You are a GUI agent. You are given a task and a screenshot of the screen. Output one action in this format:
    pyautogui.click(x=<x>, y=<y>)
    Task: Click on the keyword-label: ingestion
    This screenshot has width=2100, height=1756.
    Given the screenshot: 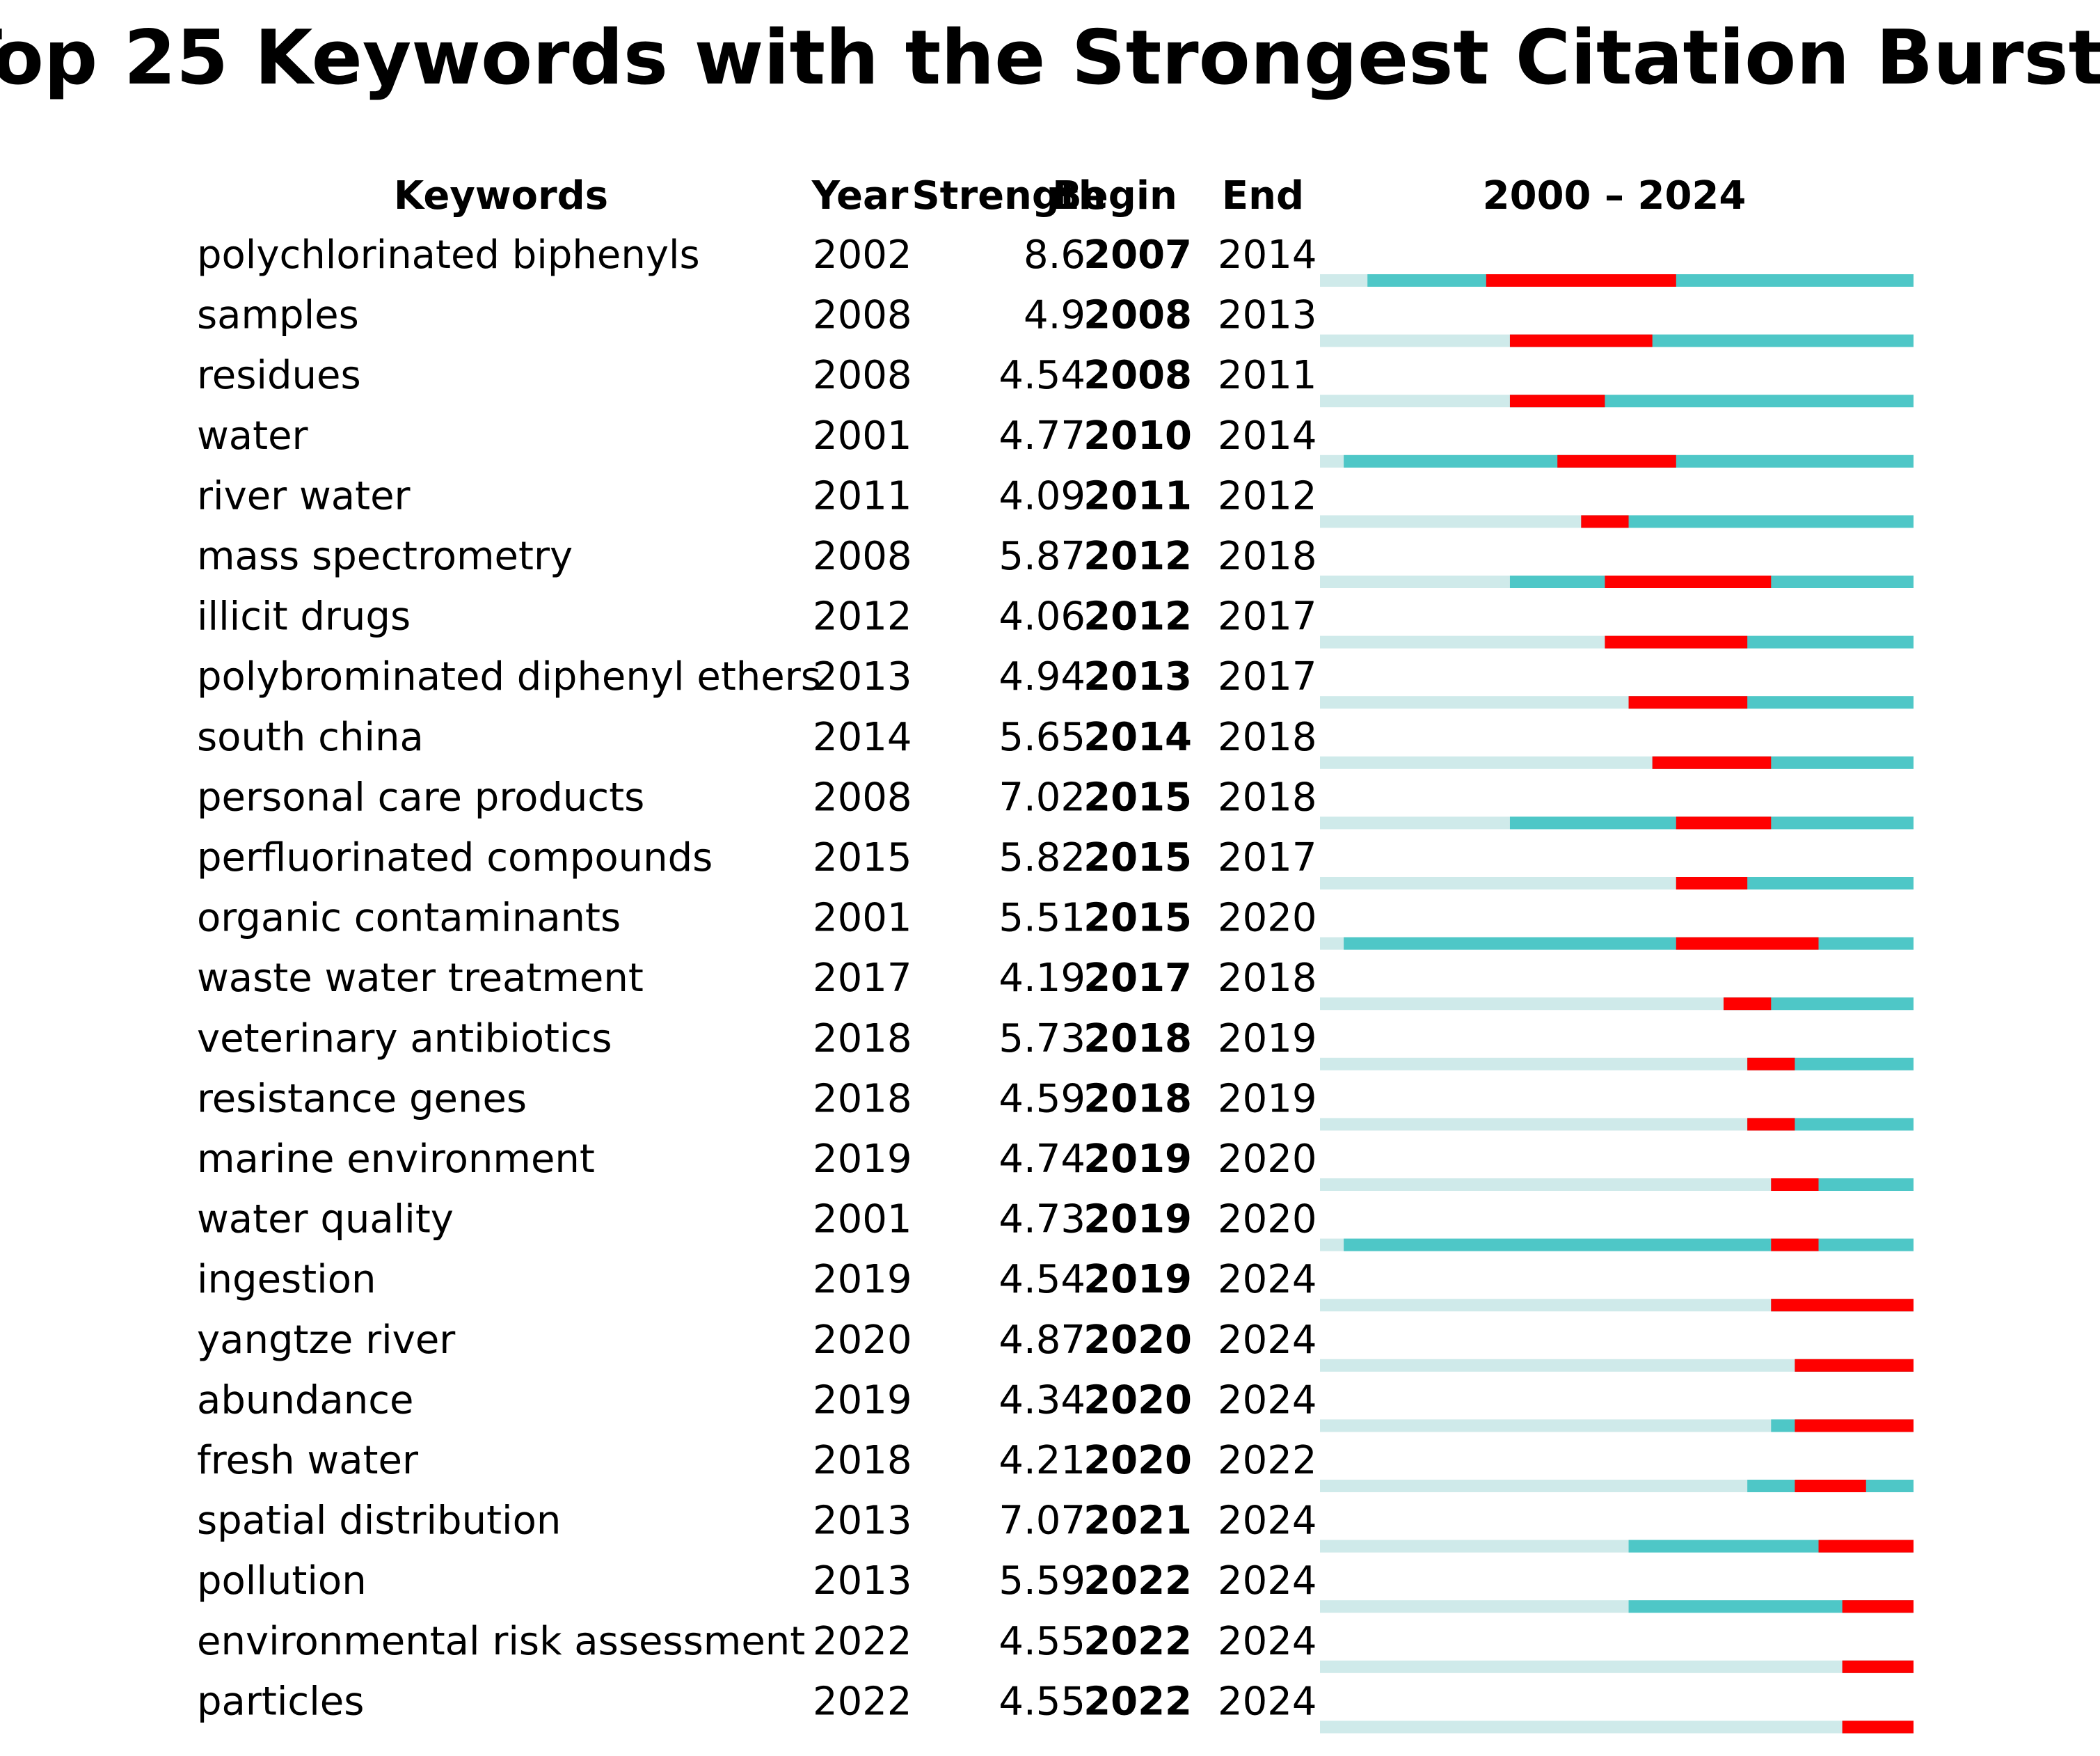 What is the action you would take?
    pyautogui.click(x=286, y=1279)
    